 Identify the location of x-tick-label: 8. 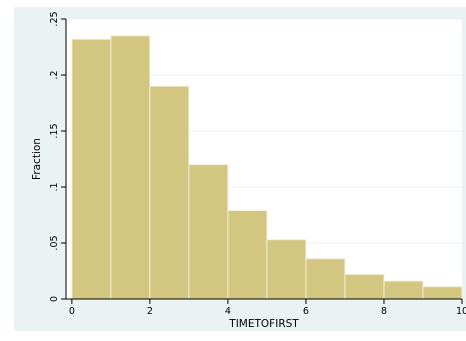
(384, 311).